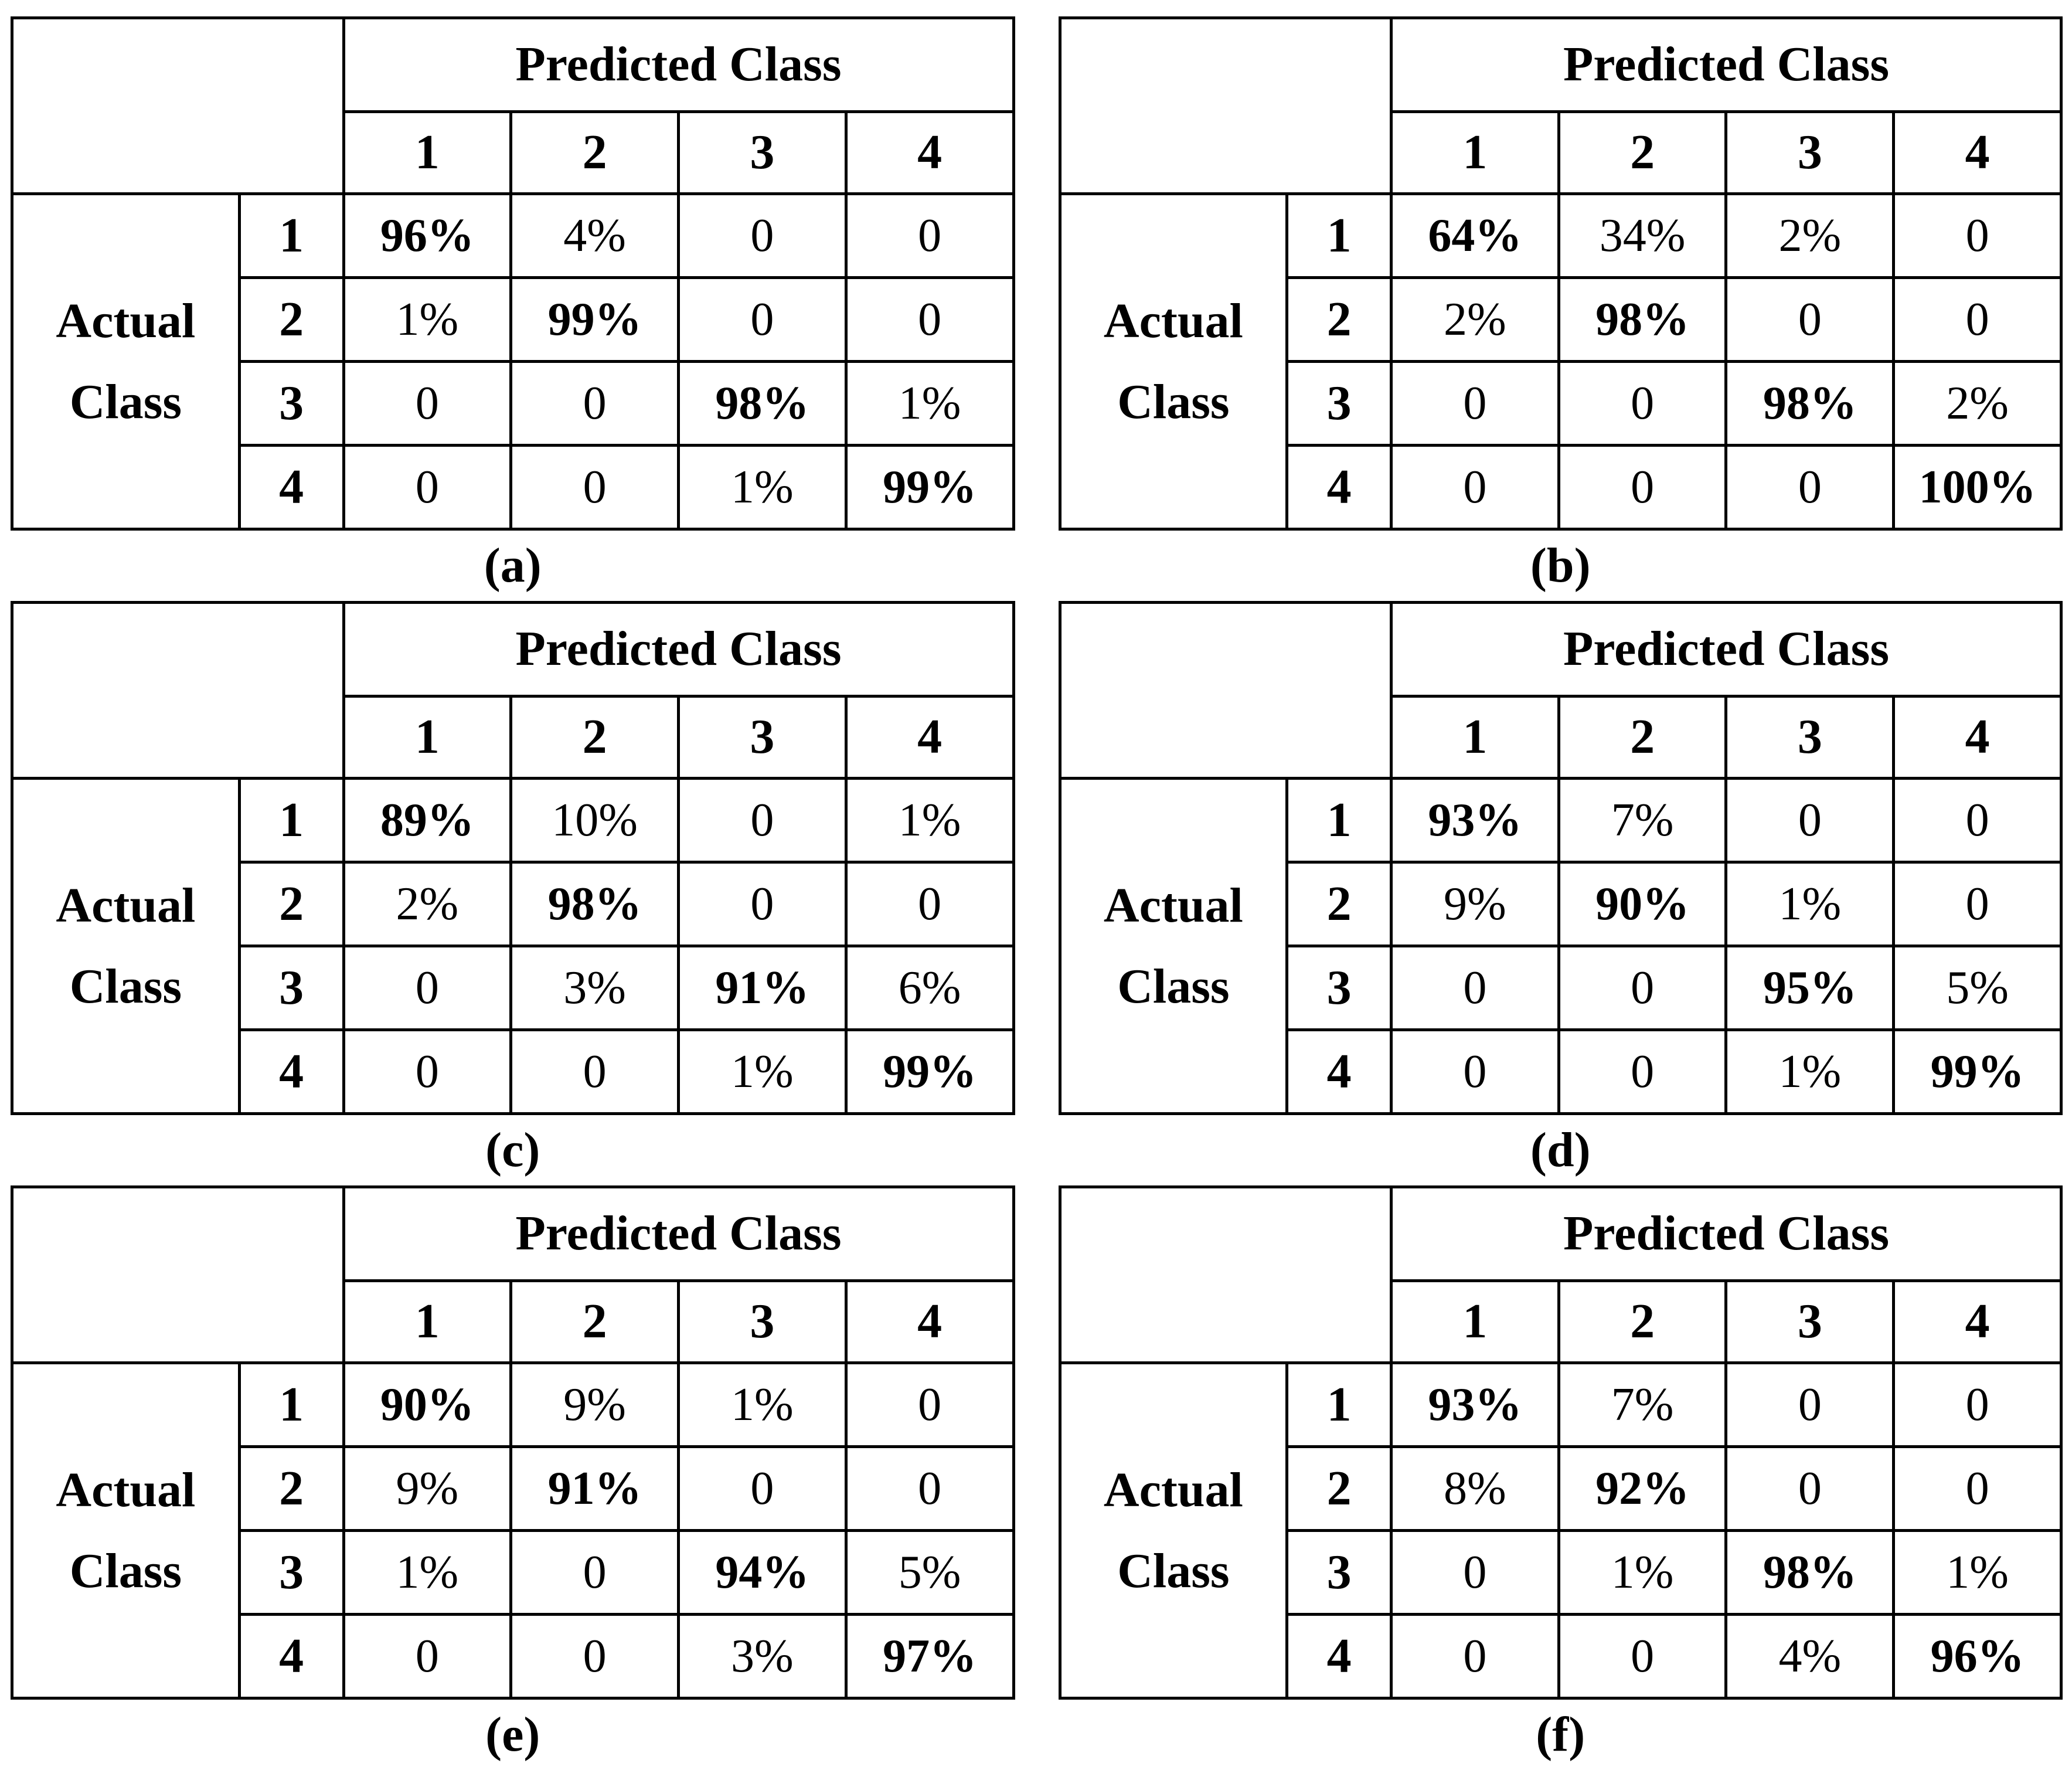 The width and height of the screenshot is (2072, 1770). Describe the element at coordinates (594, 487) in the screenshot. I see `matrix-a-value-r4c2: 0` at that location.